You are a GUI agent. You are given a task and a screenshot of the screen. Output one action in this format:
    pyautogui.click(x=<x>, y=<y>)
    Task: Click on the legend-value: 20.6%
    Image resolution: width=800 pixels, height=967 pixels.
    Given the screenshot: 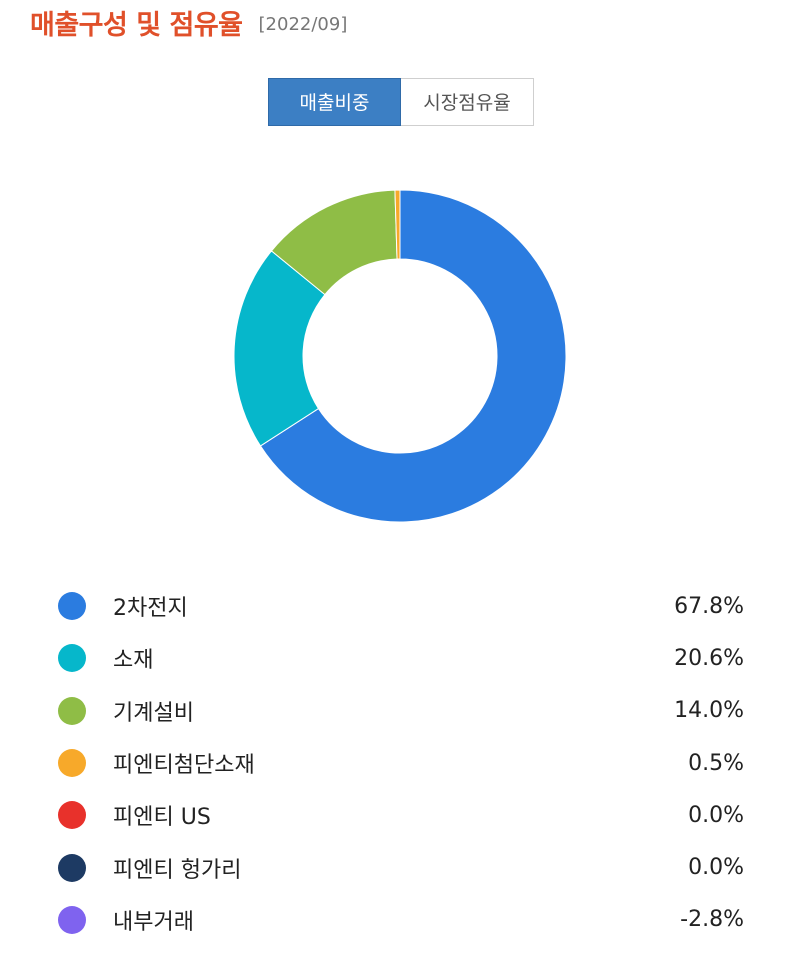 What is the action you would take?
    pyautogui.click(x=709, y=658)
    